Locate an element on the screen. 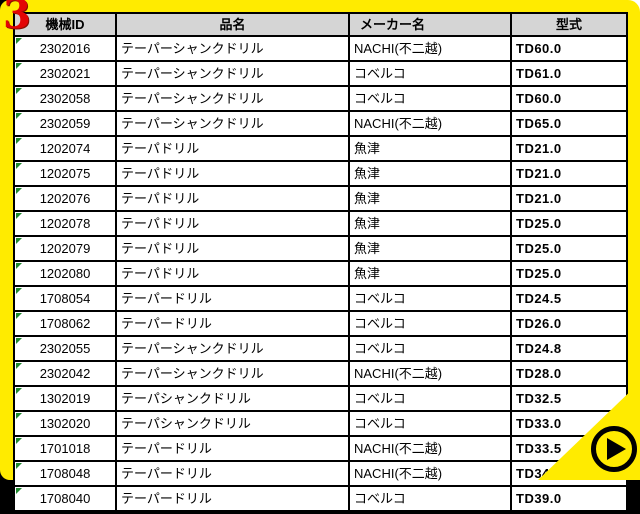 This screenshot has height=514, width=640. table-row: 2302059 テーパーシャンクドリル NACHI(不二越) TD65.0 is located at coordinates (320, 123).